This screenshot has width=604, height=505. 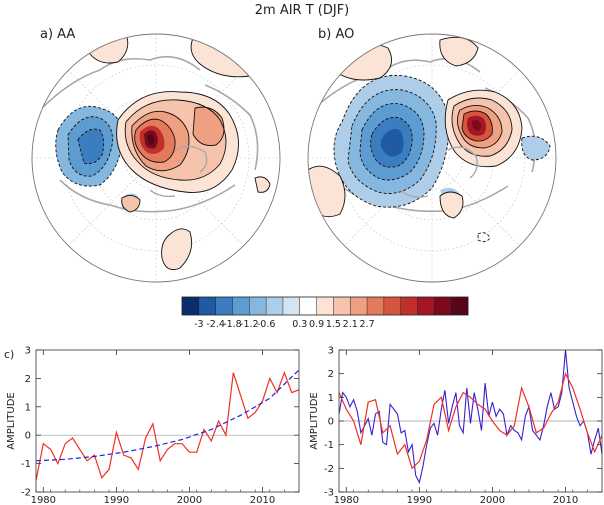 I want to click on colorbar-tick-label: -3, so click(x=198, y=324).